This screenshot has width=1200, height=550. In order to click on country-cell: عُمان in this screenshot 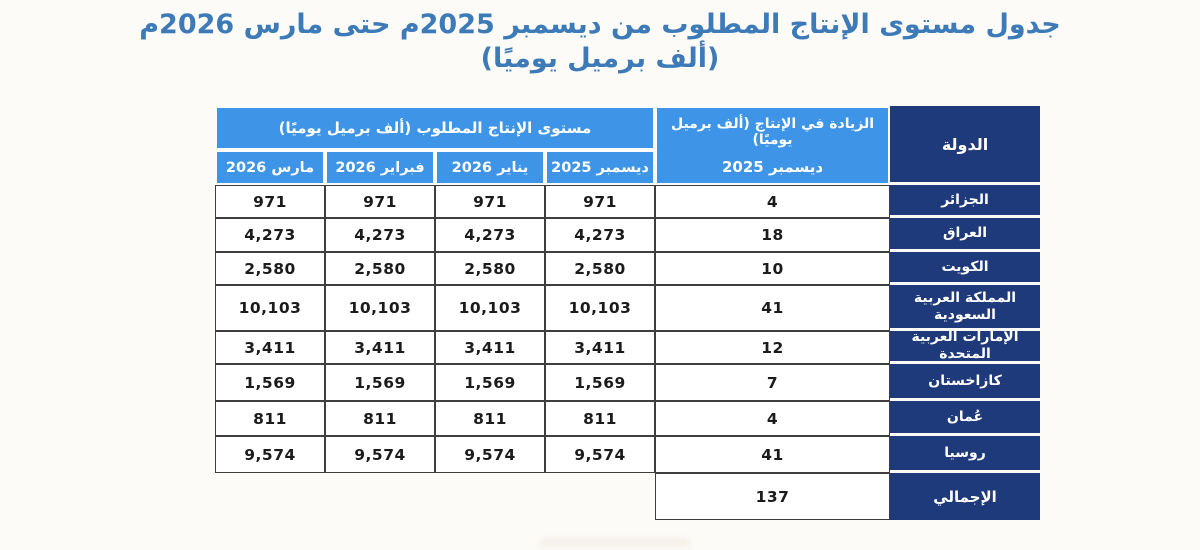, I will do `click(965, 418)`.